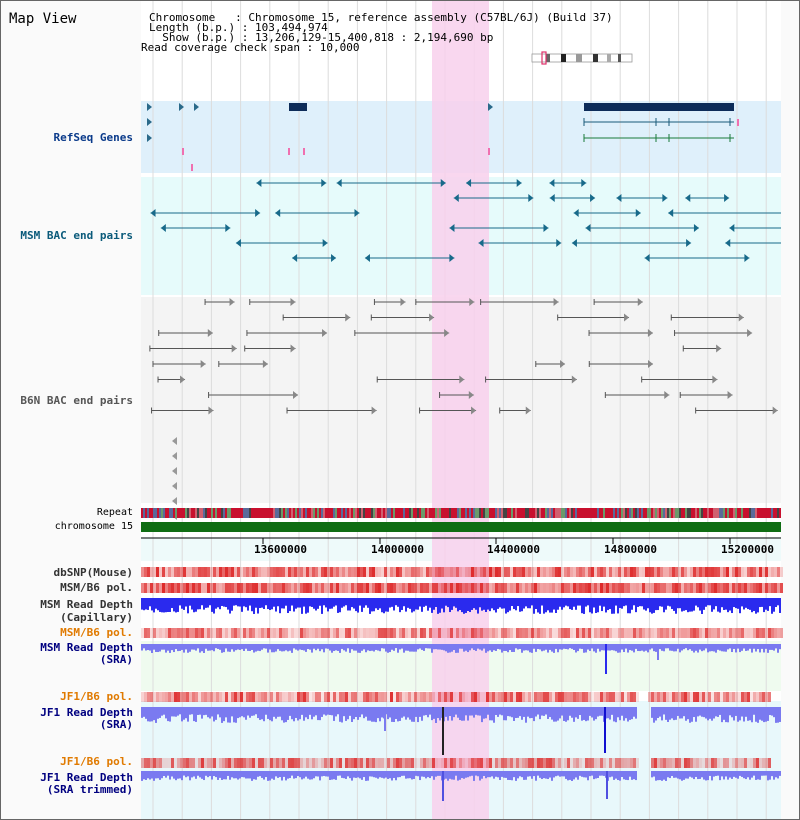 The width and height of the screenshot is (800, 820). What do you see at coordinates (116, 659) in the screenshot?
I see `track-label-msm-depth-sra-sub: (SRA)` at bounding box center [116, 659].